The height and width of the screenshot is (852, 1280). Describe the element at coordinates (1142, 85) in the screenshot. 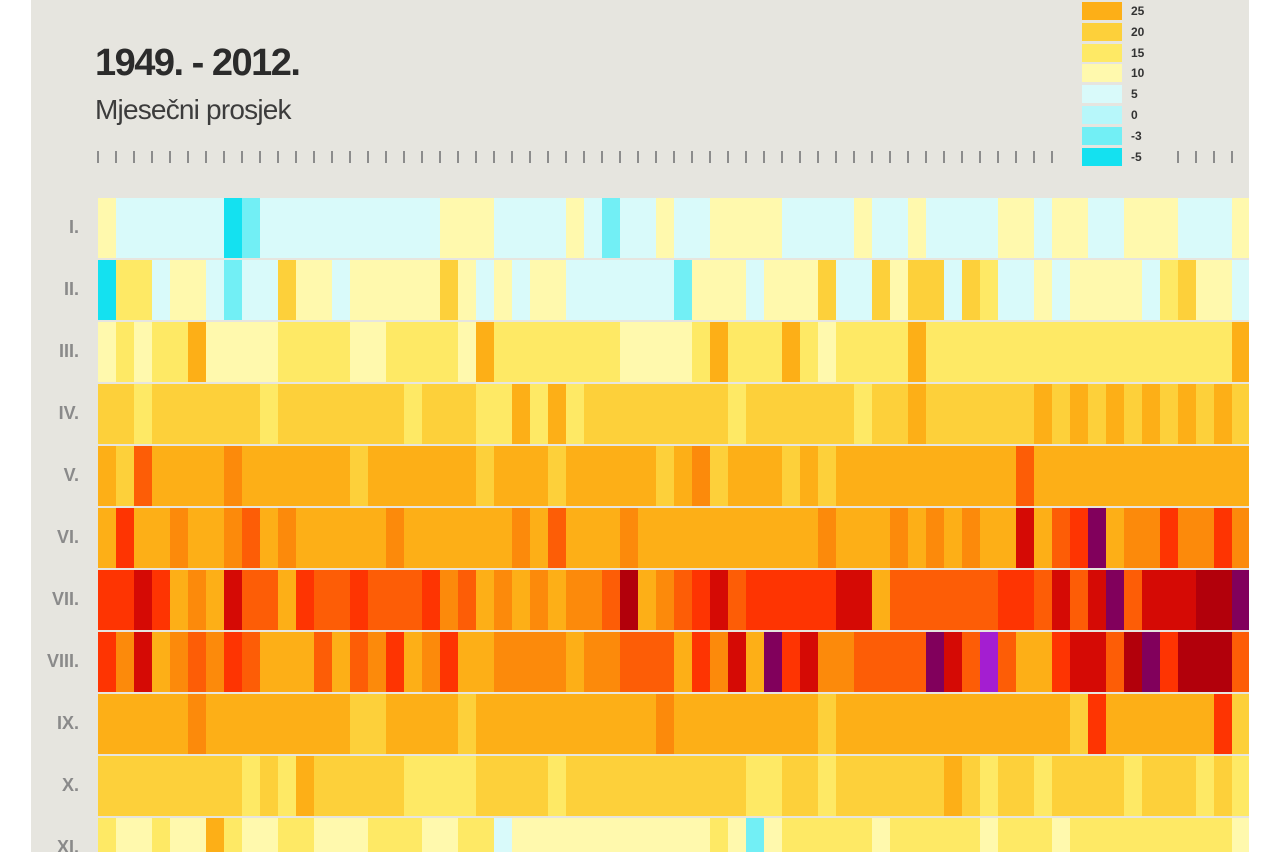

I see `color-legend: 25 20 15 10 5 0 -3 -5` at that location.